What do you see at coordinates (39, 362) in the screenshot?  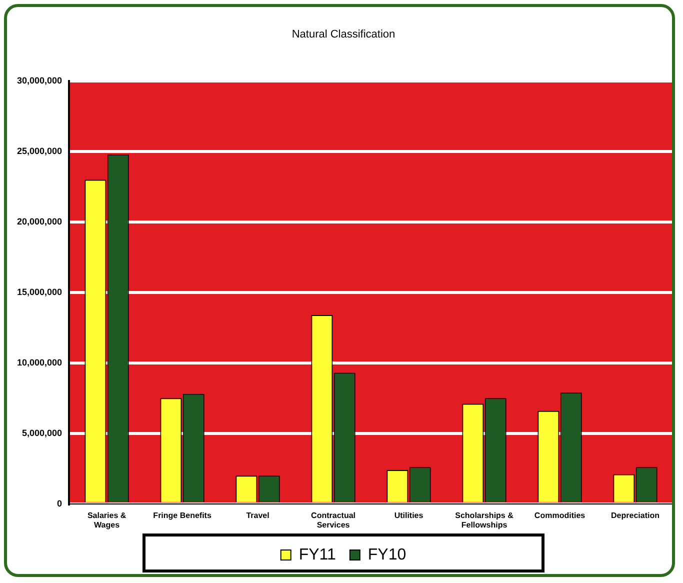 I see `y-tick-label: 10,000,000` at bounding box center [39, 362].